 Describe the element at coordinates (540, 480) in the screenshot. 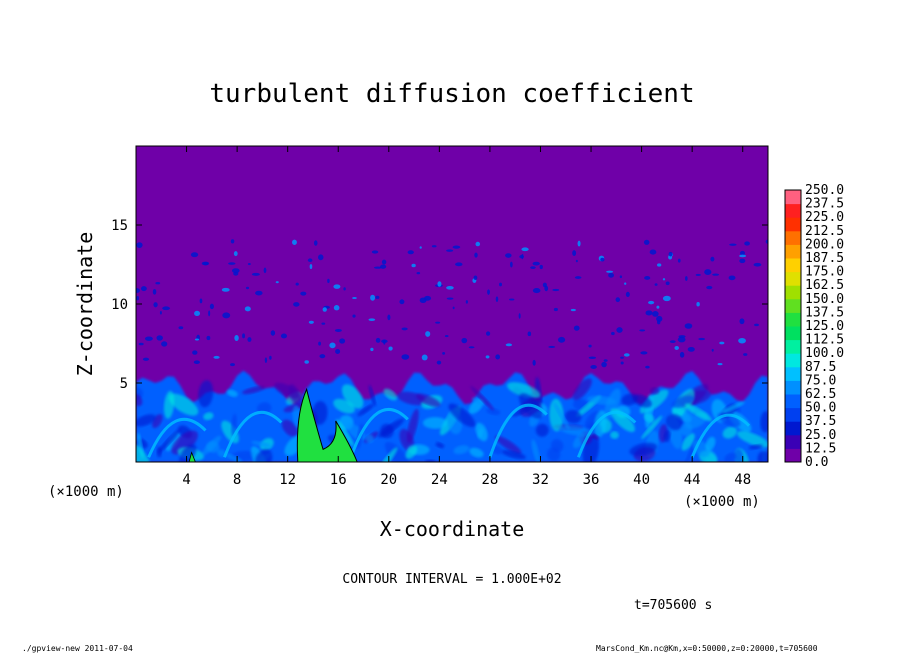

I see `x-tick-label: 32` at that location.